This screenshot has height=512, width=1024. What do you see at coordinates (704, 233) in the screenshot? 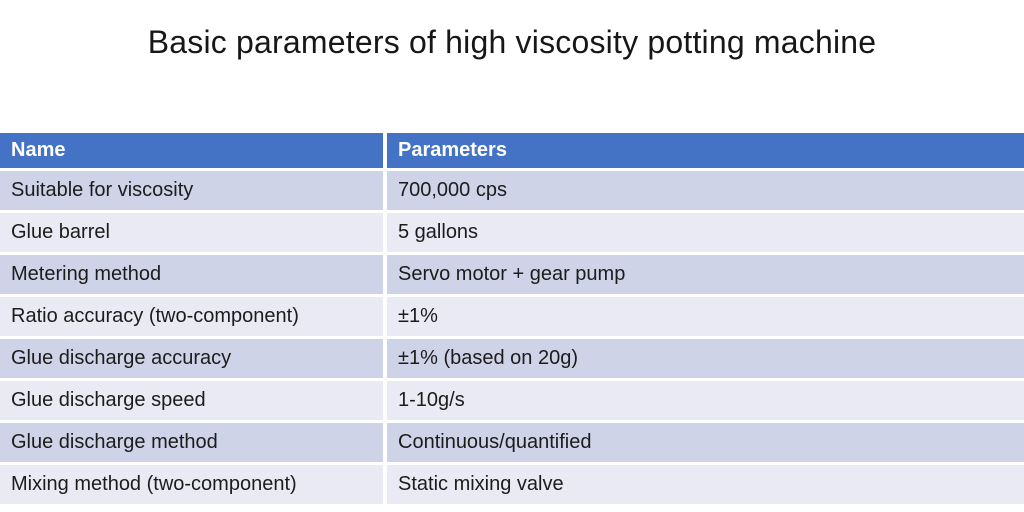
I see `cell-value: 5 gallons` at bounding box center [704, 233].